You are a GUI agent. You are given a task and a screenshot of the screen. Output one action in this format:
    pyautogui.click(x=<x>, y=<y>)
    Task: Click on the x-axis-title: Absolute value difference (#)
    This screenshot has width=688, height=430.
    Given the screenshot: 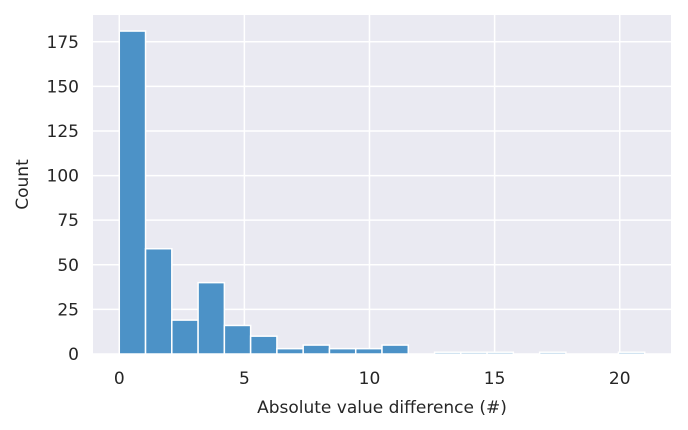 What is the action you would take?
    pyautogui.click(x=382, y=408)
    